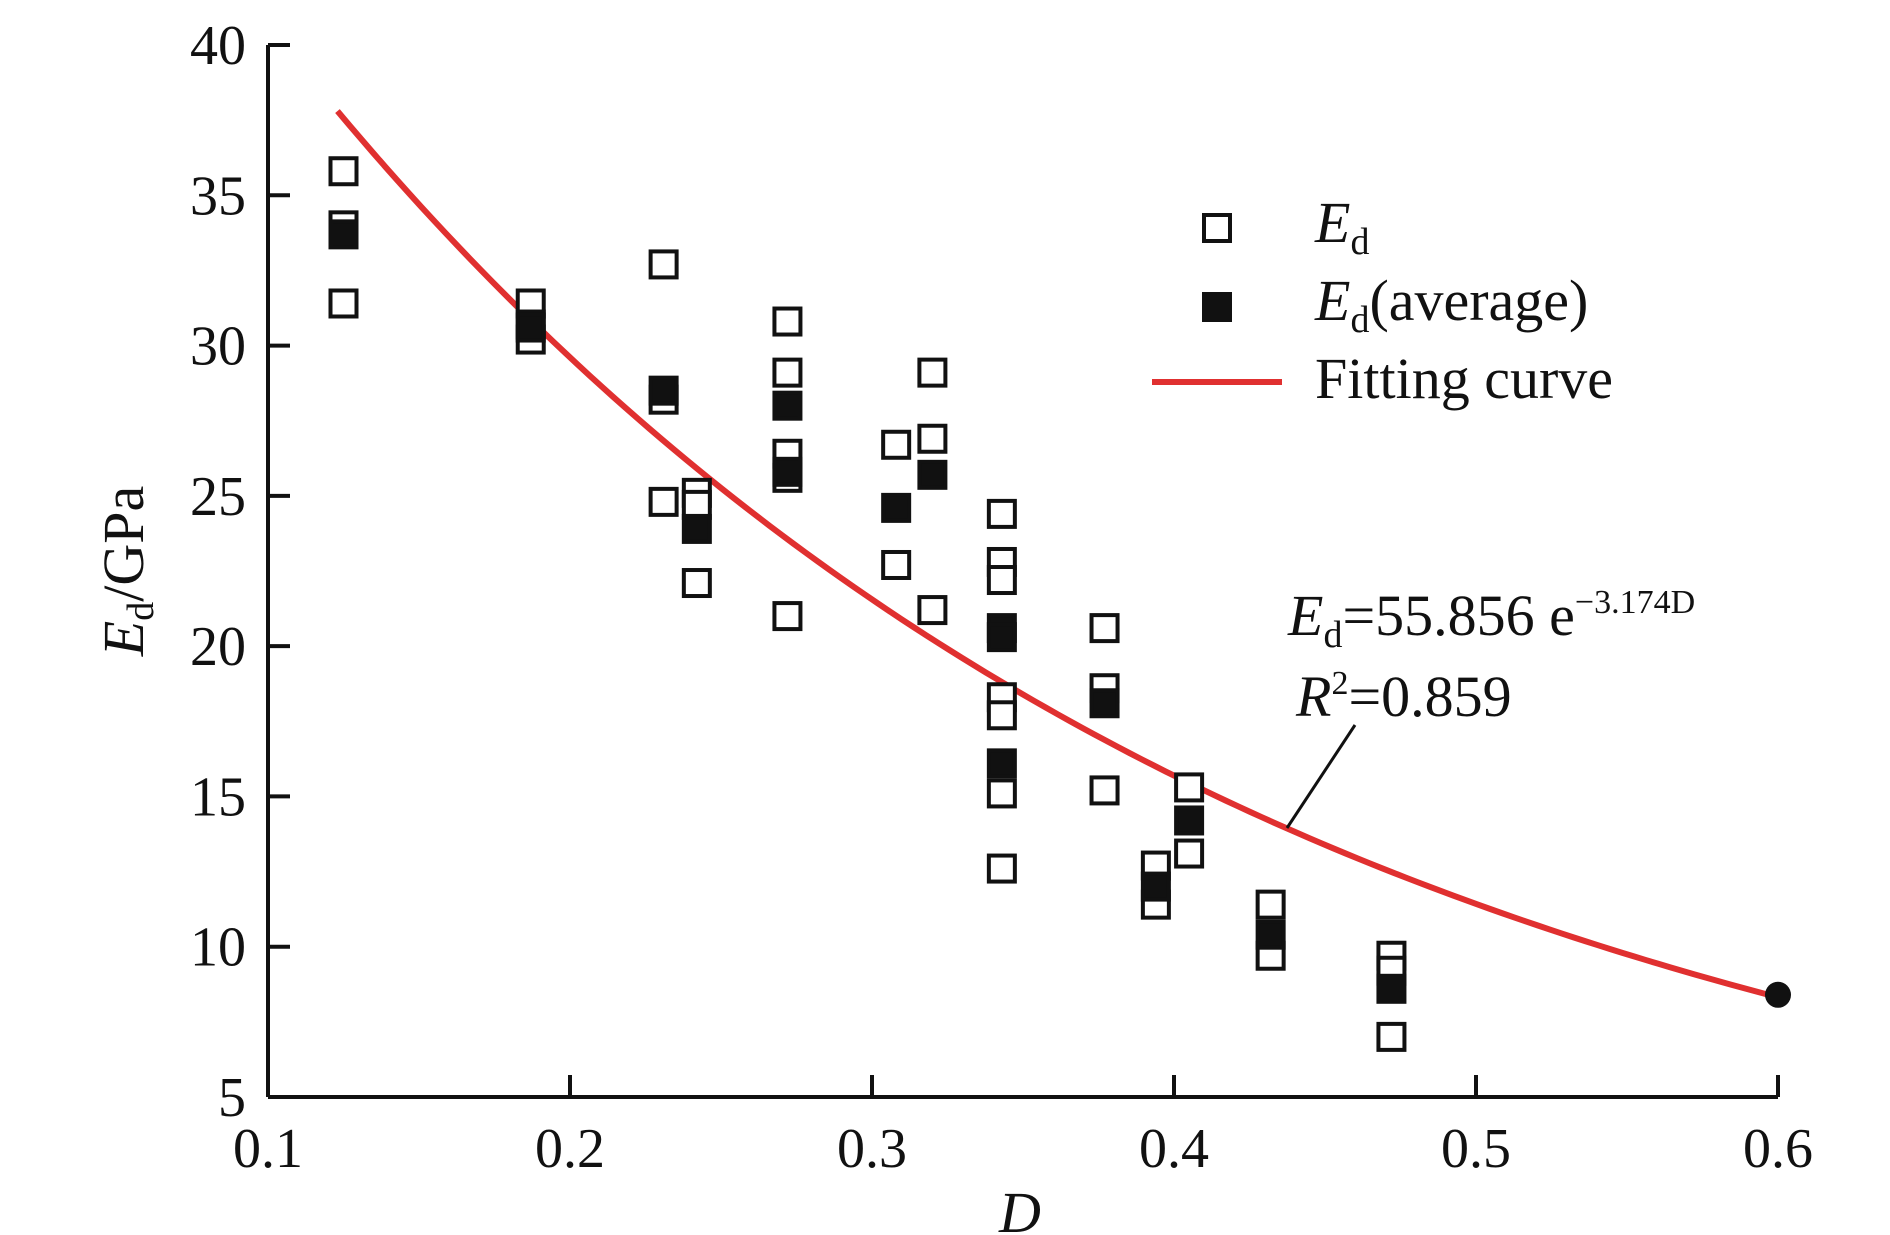  What do you see at coordinates (240, 572) in the screenshot?
I see `y-ticks: 5 10 15 20 25 30 35 40` at bounding box center [240, 572].